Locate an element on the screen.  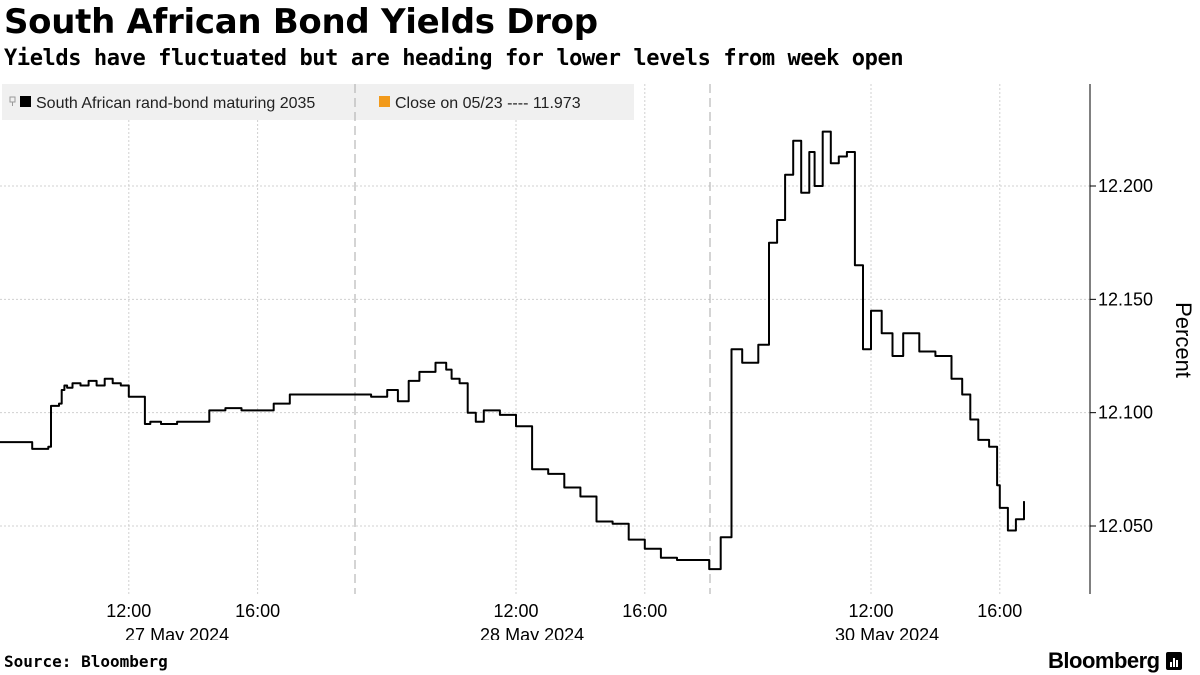
y-tick-label: 12.050 is located at coordinates (1125, 526).